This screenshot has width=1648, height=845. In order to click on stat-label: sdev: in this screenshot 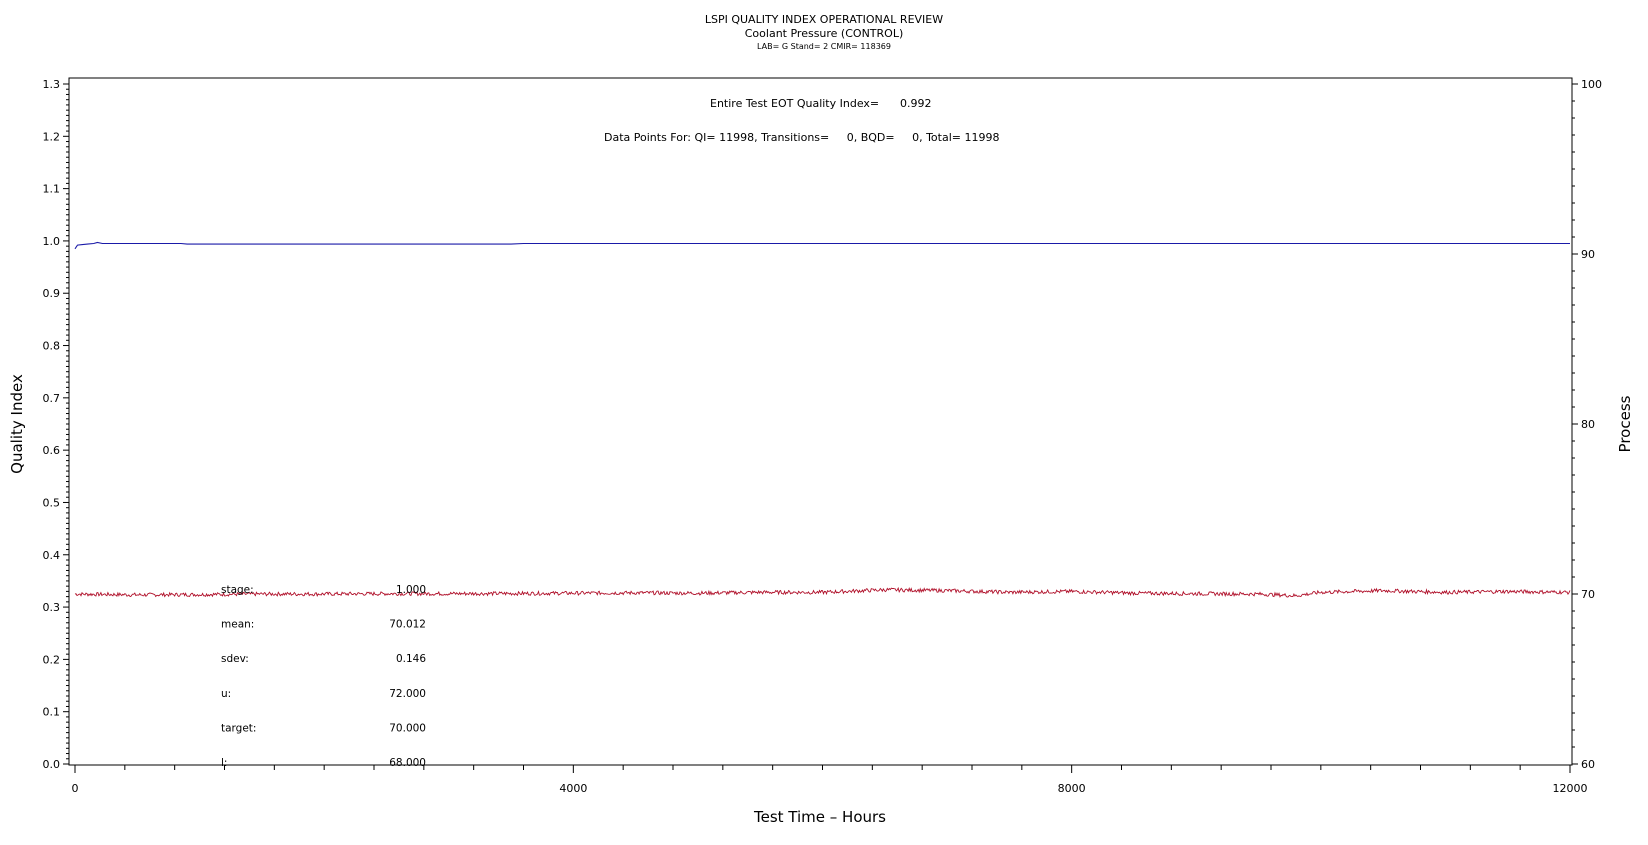, I will do `click(235, 659)`.